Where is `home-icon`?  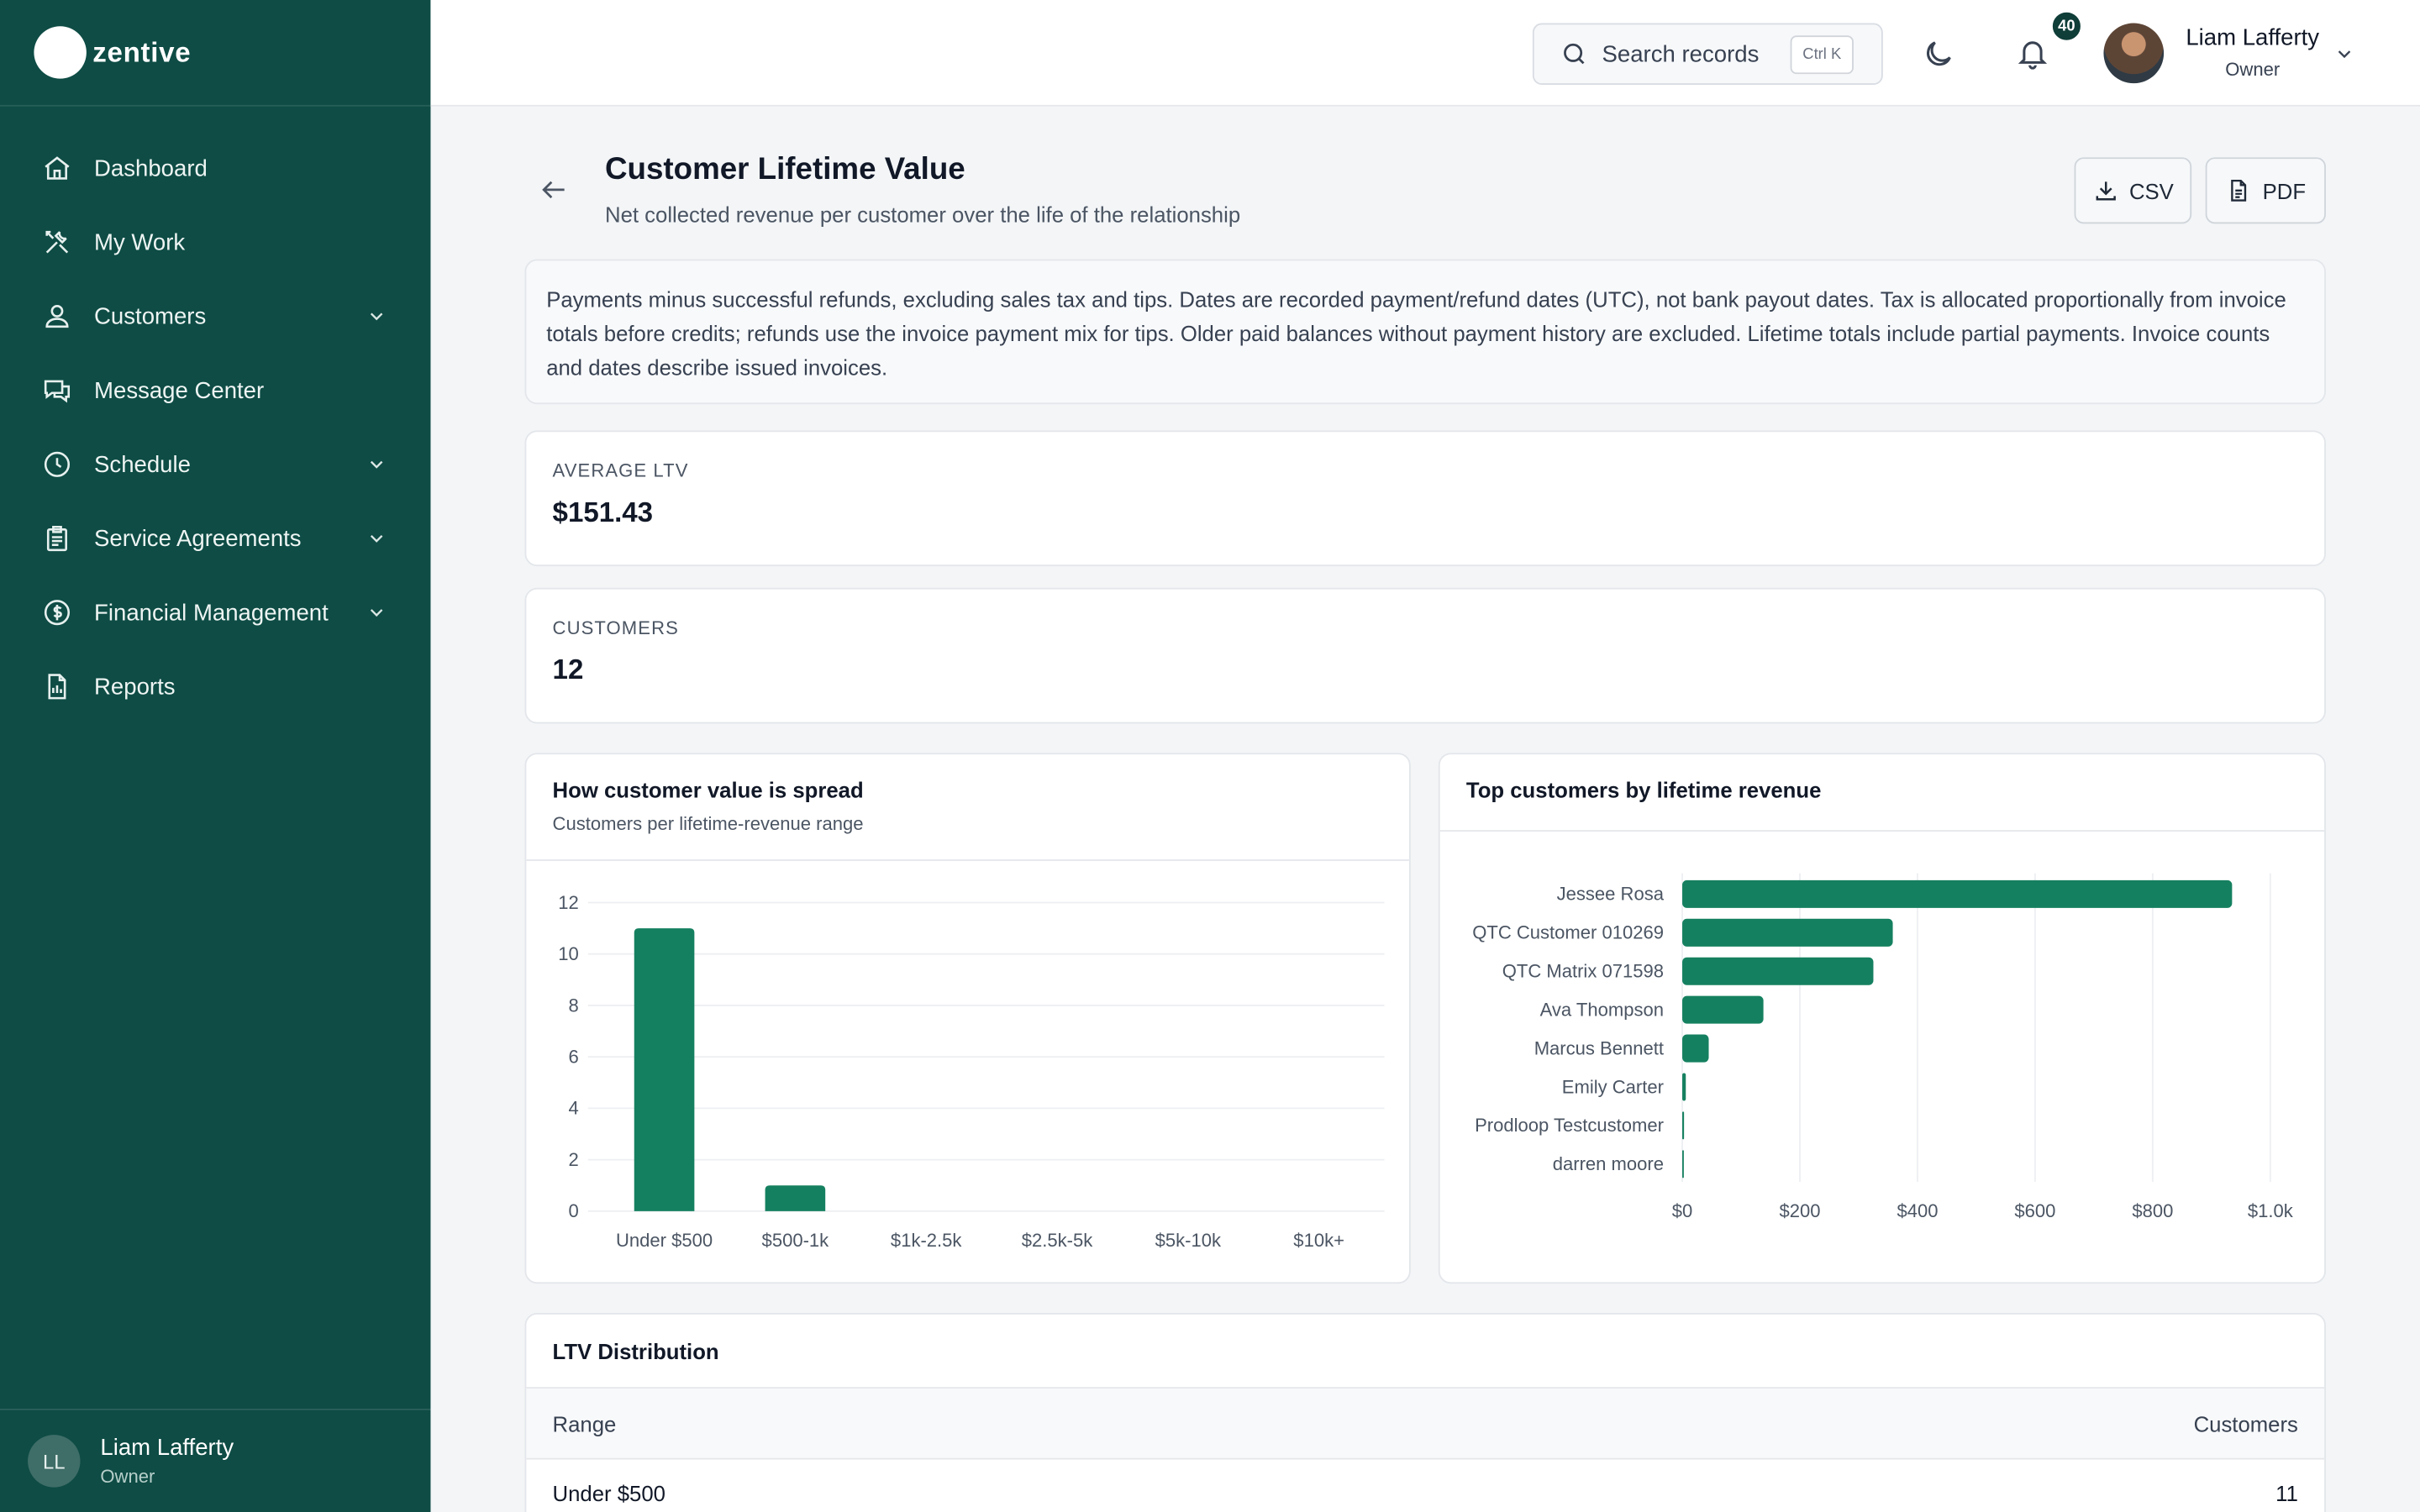 home-icon is located at coordinates (57, 168).